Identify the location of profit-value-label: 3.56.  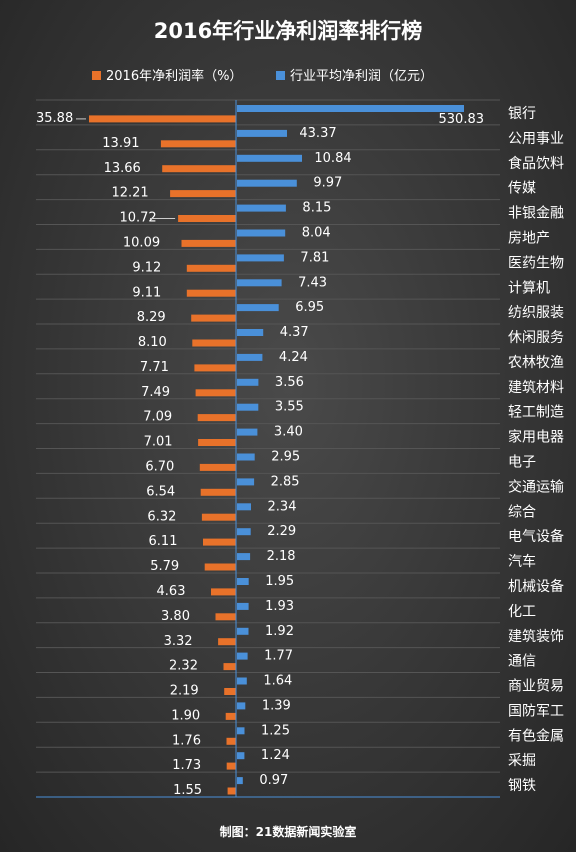
(289, 382).